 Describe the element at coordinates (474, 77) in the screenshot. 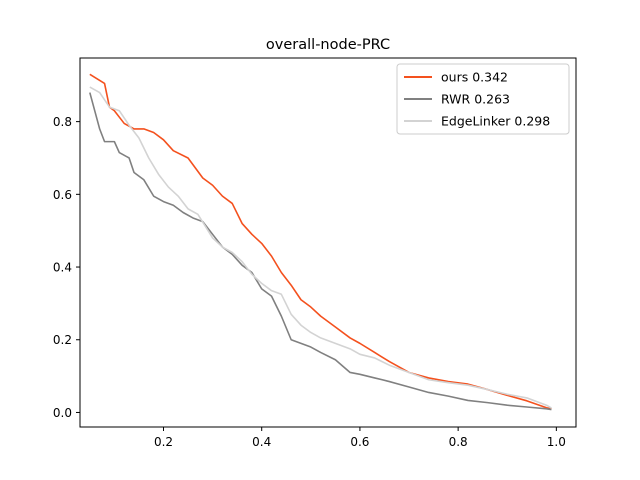

I see `legend-label-0: ours 0.342` at that location.